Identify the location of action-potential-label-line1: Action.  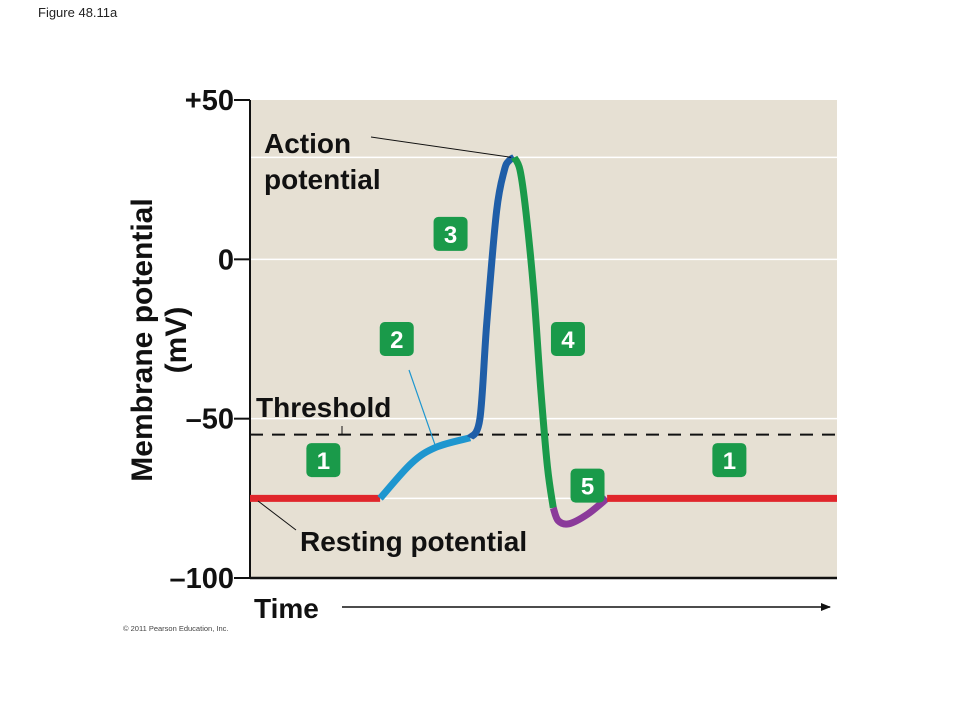
(307, 143).